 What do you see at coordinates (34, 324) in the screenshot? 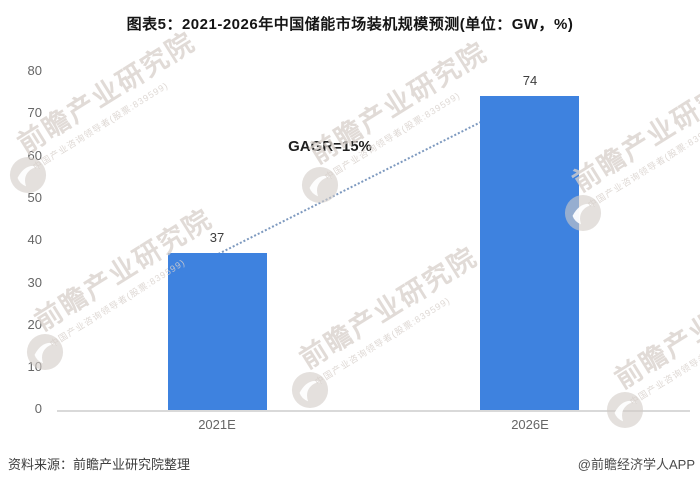
I see `y-axis-tick: 20` at bounding box center [34, 324].